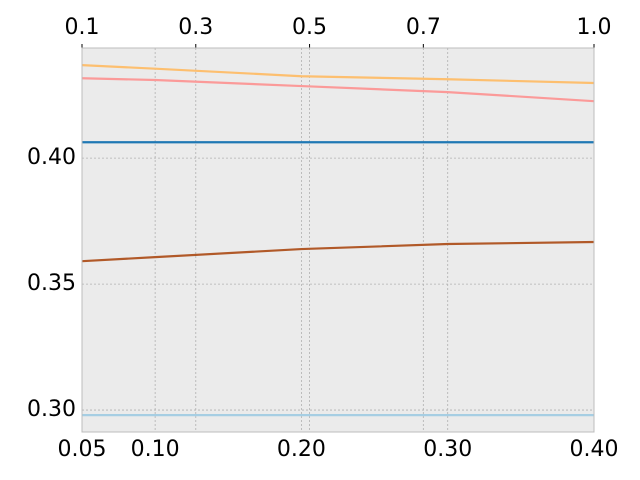  I want to click on x2-tick-label: 1.0, so click(594, 27).